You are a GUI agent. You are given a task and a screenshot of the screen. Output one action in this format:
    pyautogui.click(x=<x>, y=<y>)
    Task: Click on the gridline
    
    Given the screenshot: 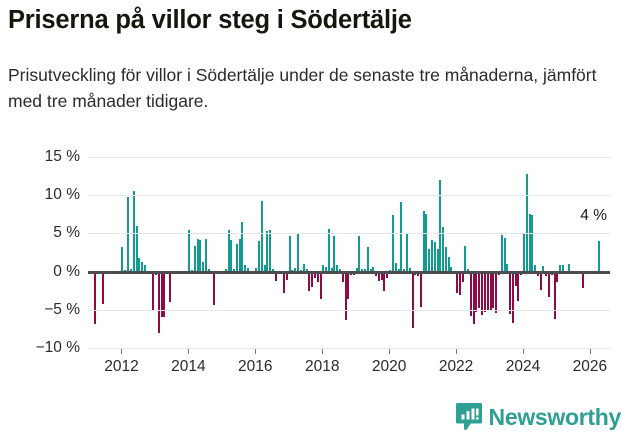 What is the action you would take?
    pyautogui.click(x=349, y=196)
    